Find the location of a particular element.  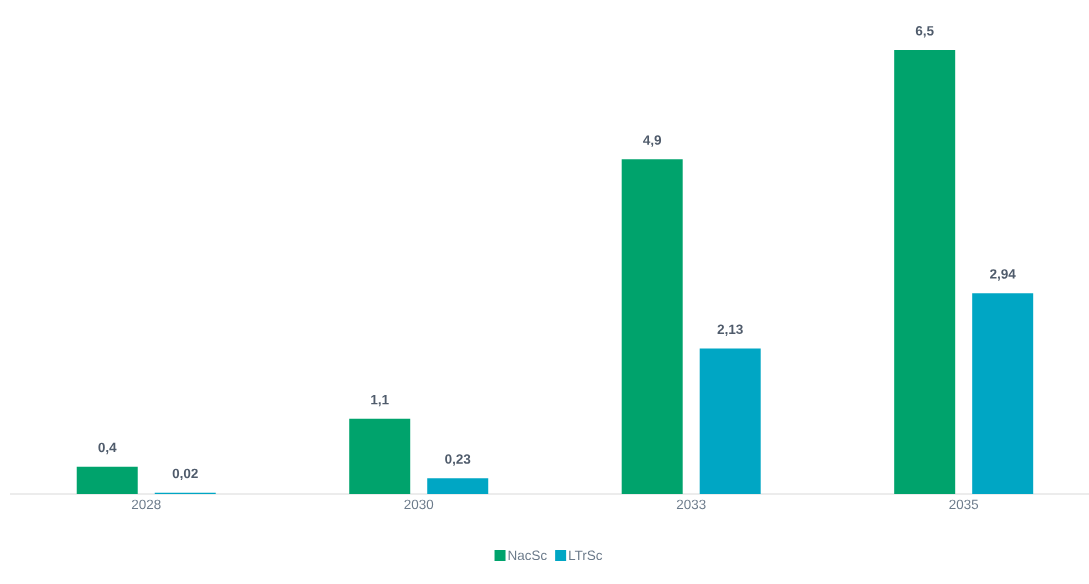

x-tick-label: 2033 is located at coordinates (691, 504).